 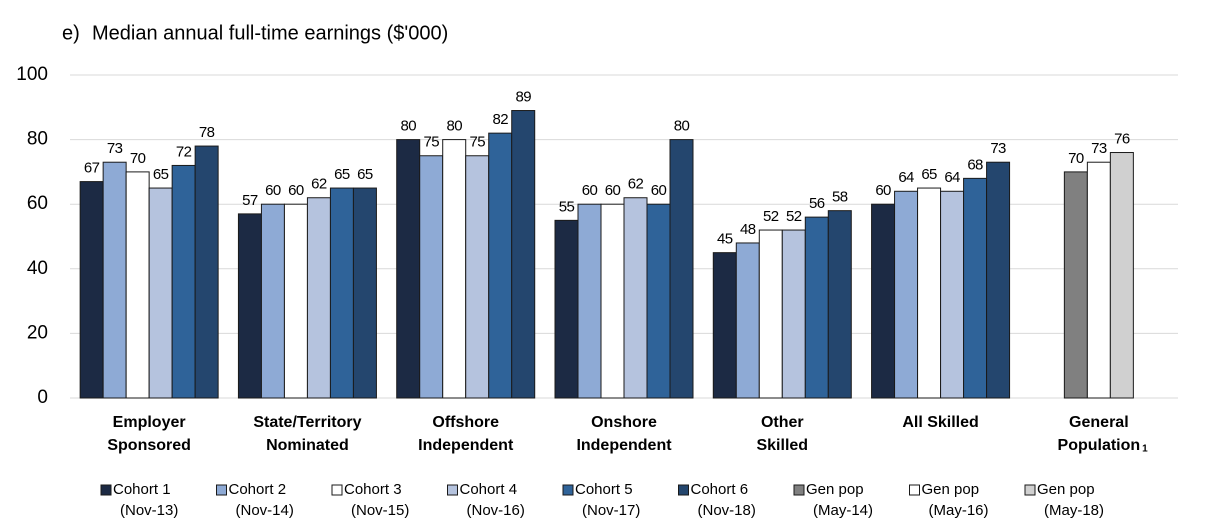 What do you see at coordinates (604, 489) in the screenshot?
I see `legend-label: Cohort 5` at bounding box center [604, 489].